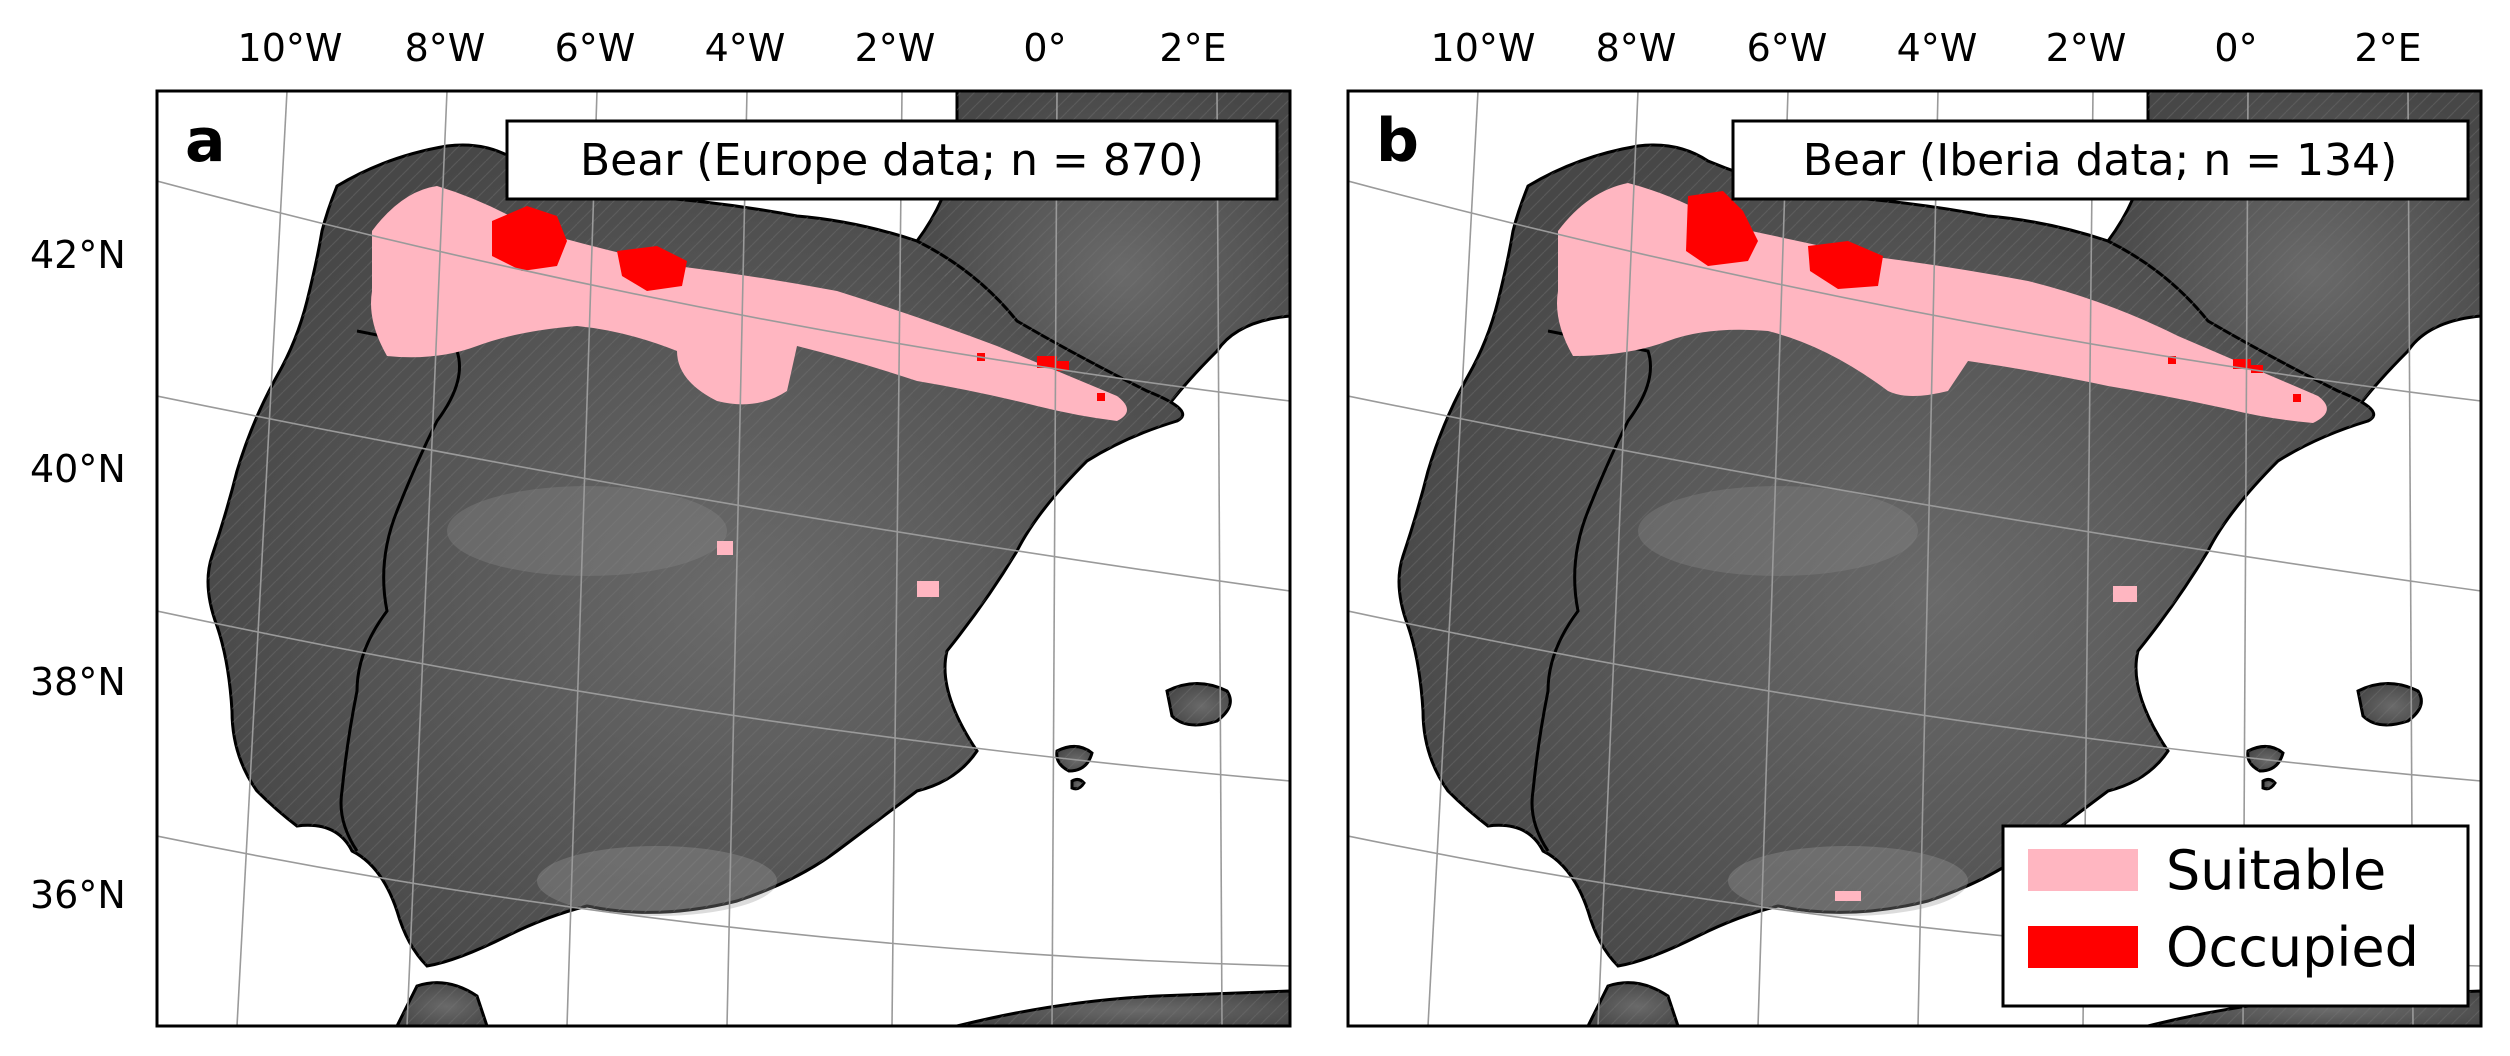 This screenshot has width=2510, height=1056. What do you see at coordinates (2276, 870) in the screenshot?
I see `legend-label-suitable: Suitable` at bounding box center [2276, 870].